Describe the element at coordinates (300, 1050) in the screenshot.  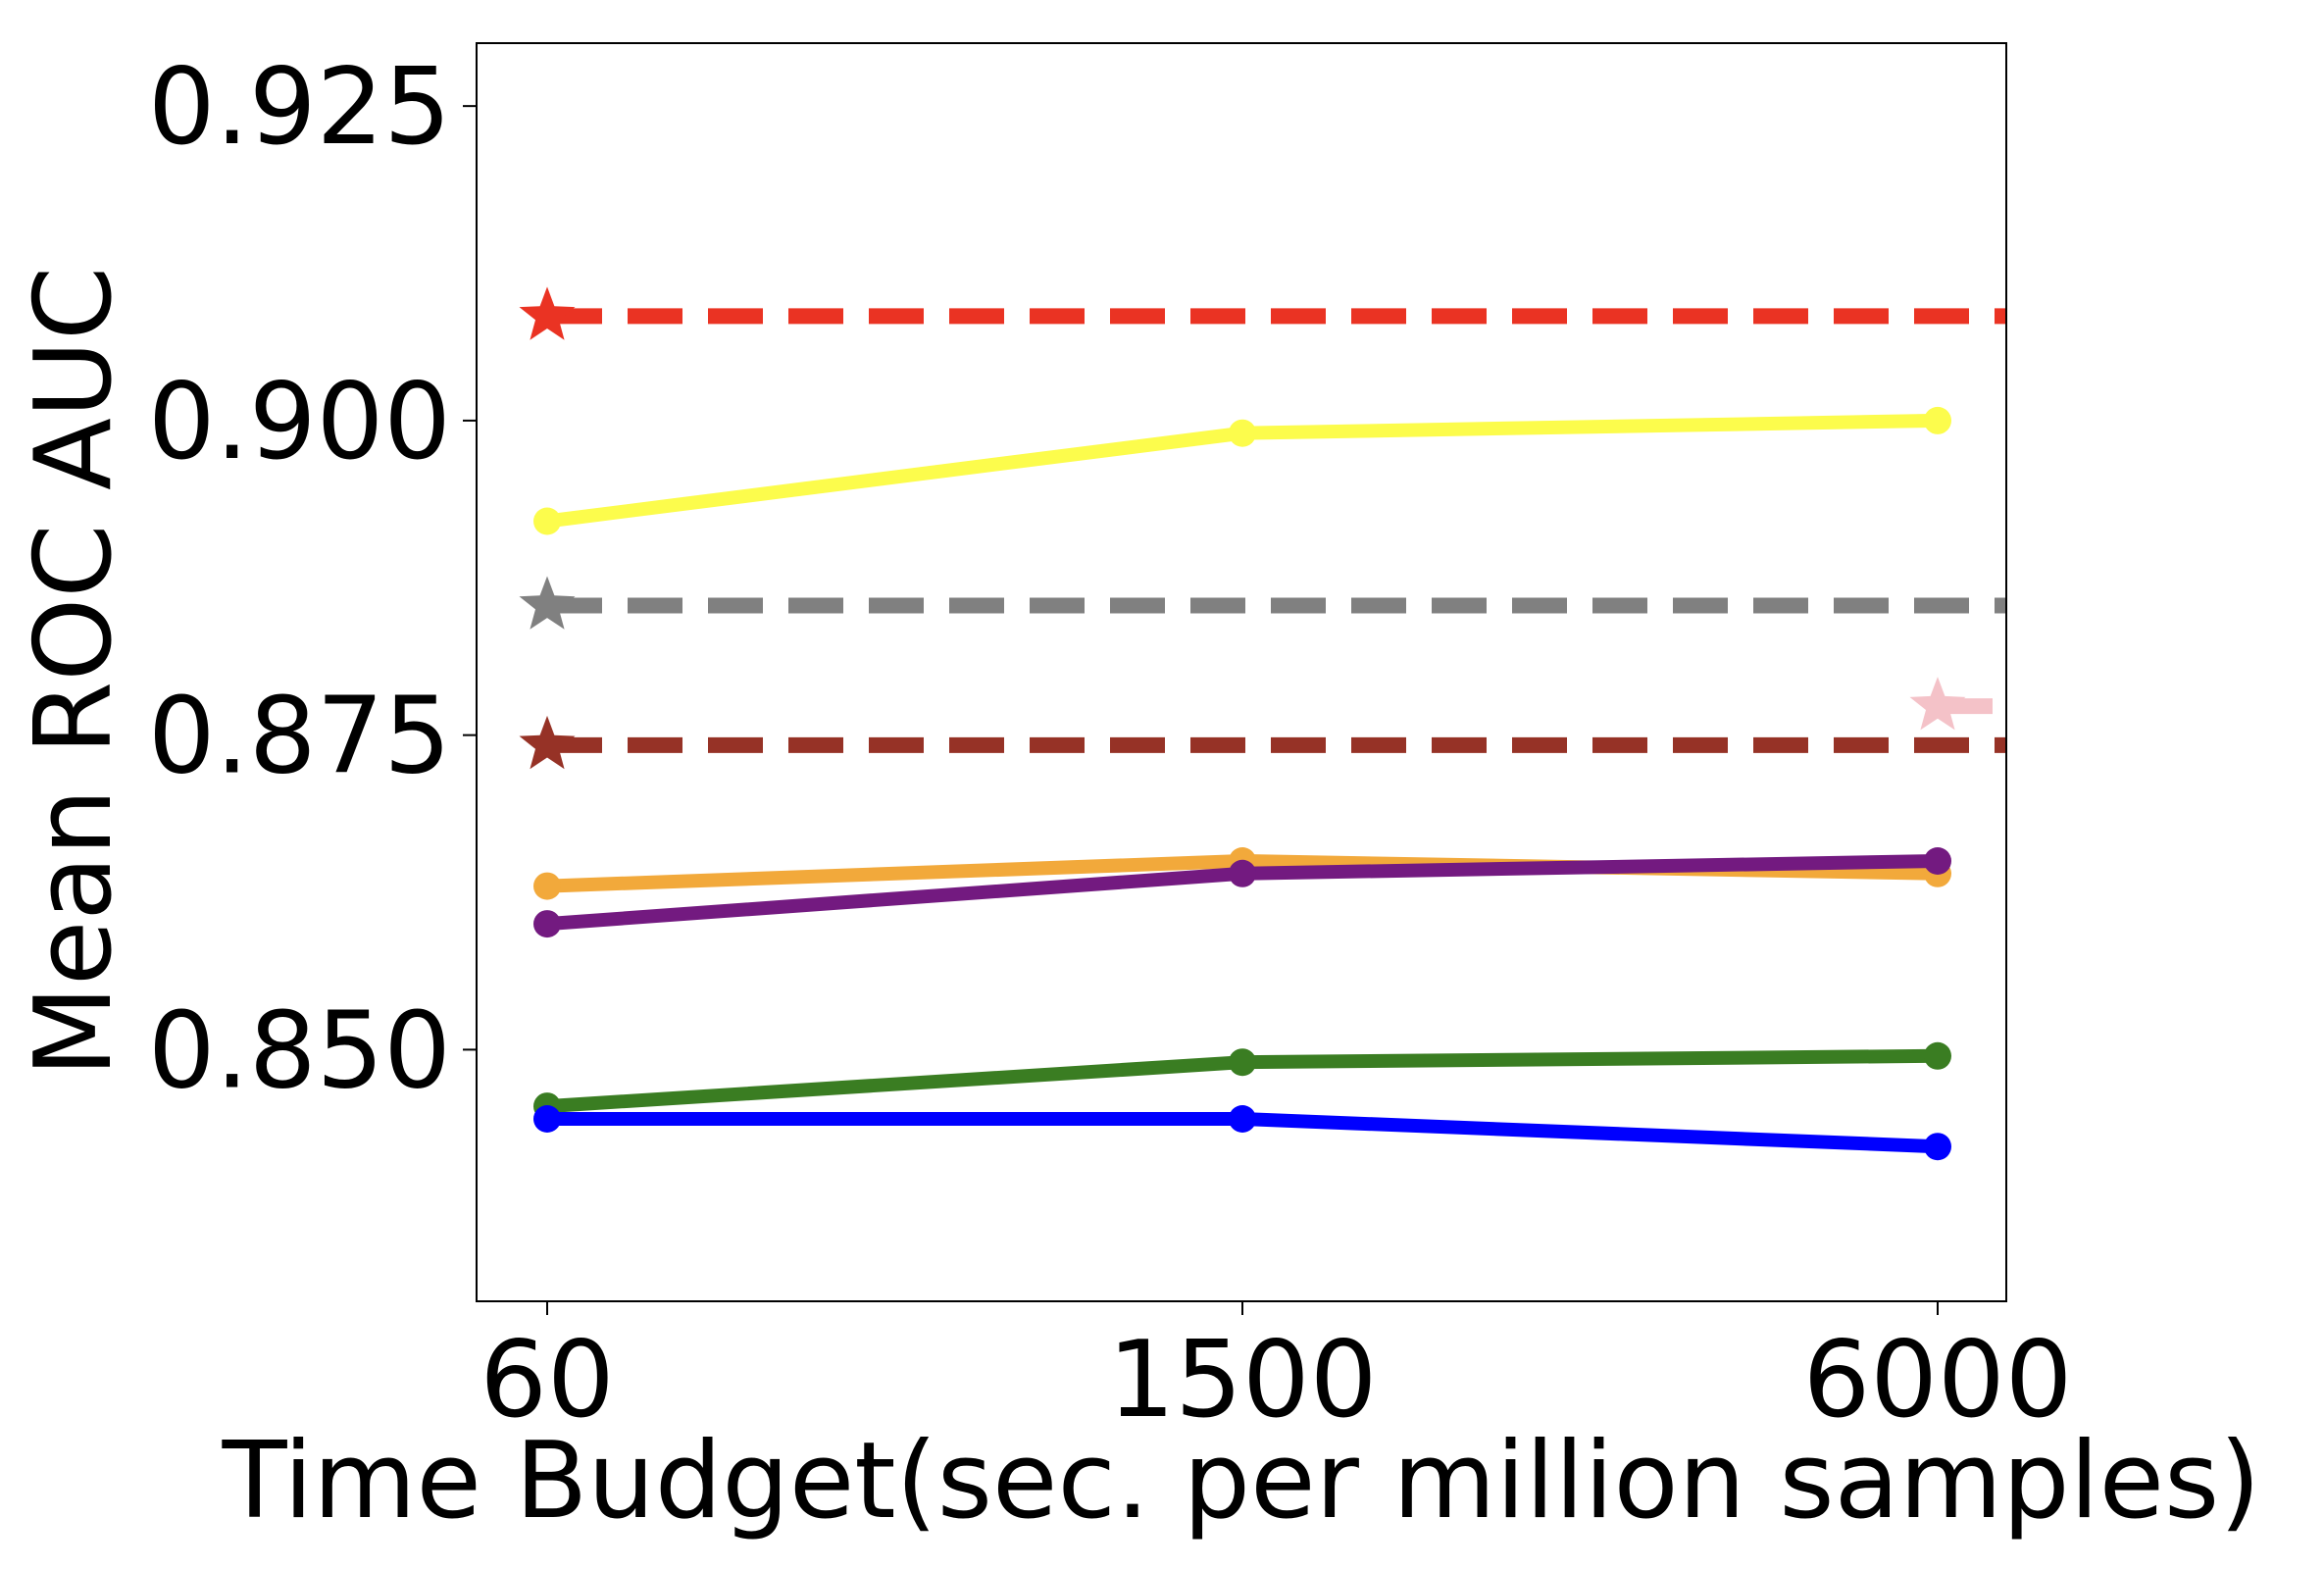
I see `y-tick-label-1: 0.850` at that location.